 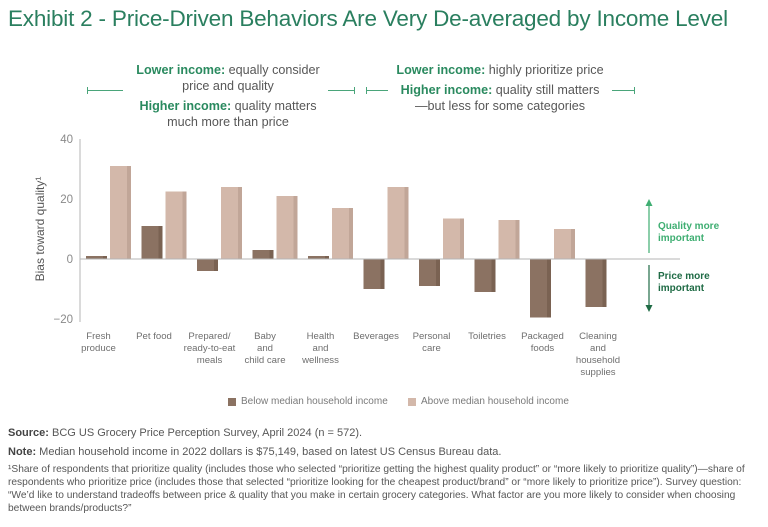 What do you see at coordinates (598, 360) in the screenshot?
I see `x-tick-label-line: household` at bounding box center [598, 360].